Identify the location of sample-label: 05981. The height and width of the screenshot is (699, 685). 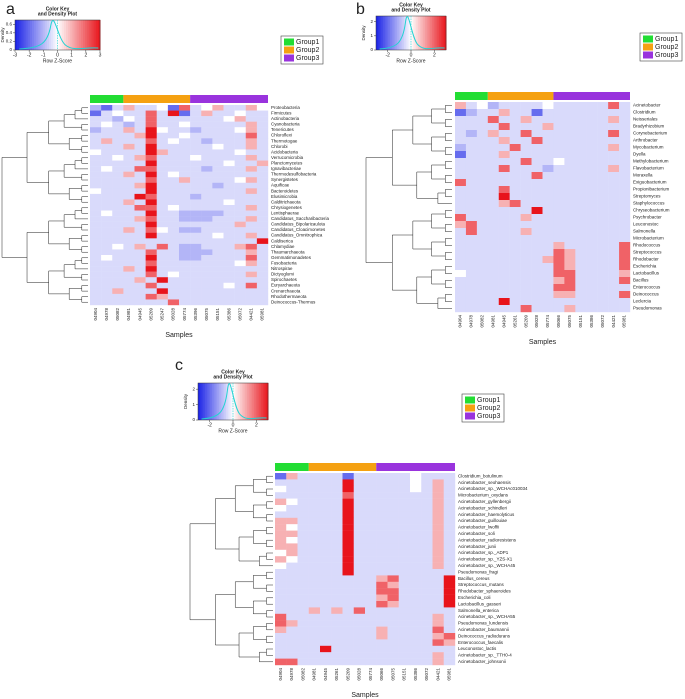
(262, 314).